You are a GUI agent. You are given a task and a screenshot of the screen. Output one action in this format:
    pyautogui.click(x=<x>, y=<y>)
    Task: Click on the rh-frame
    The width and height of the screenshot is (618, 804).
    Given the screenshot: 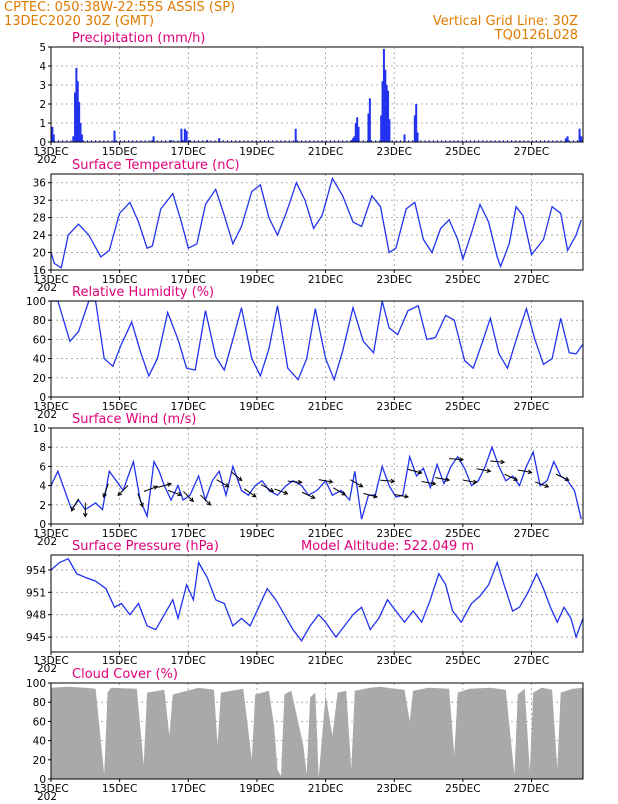 What is the action you would take?
    pyautogui.click(x=317, y=349)
    